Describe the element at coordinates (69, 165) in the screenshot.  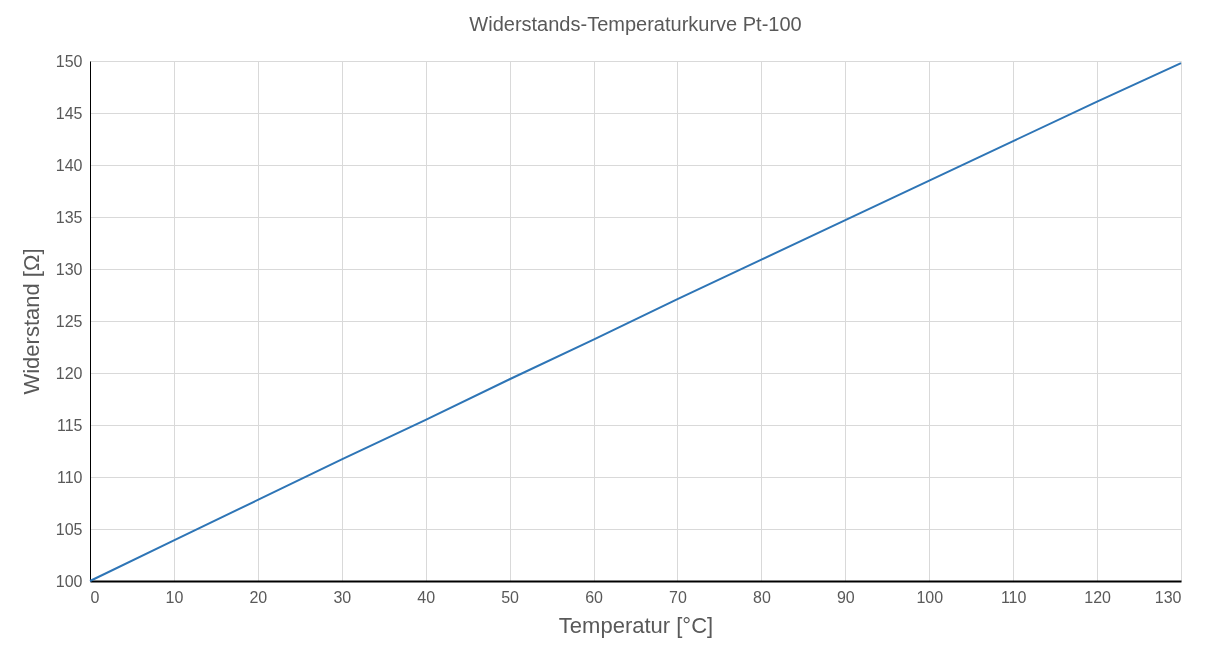
I see `y-tick-label: 140` at that location.